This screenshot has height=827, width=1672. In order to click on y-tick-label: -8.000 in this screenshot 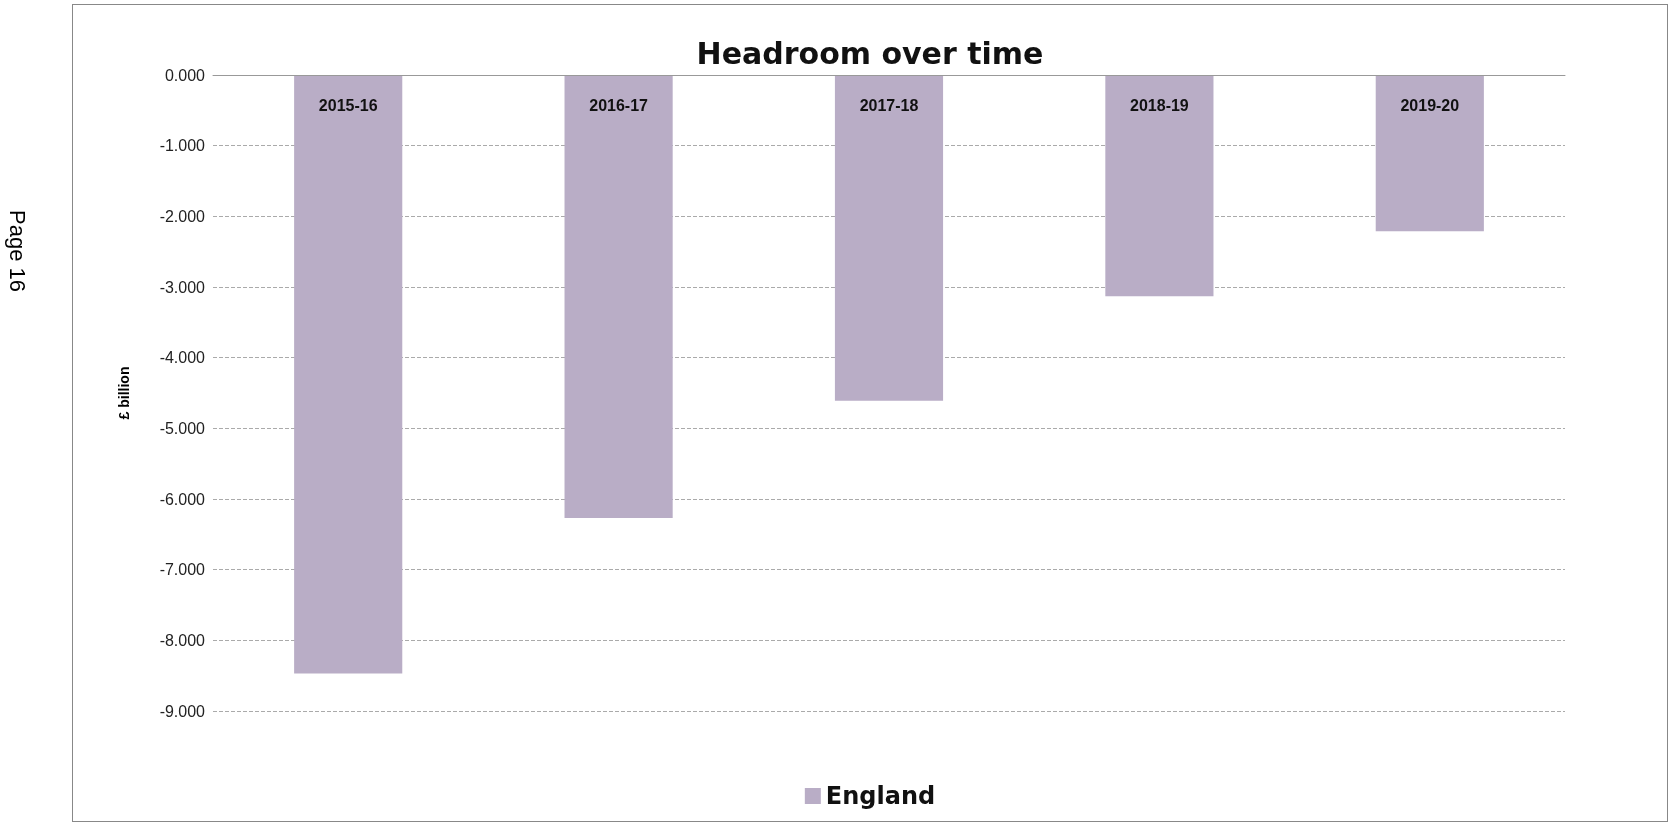, I will do `click(182, 640)`.